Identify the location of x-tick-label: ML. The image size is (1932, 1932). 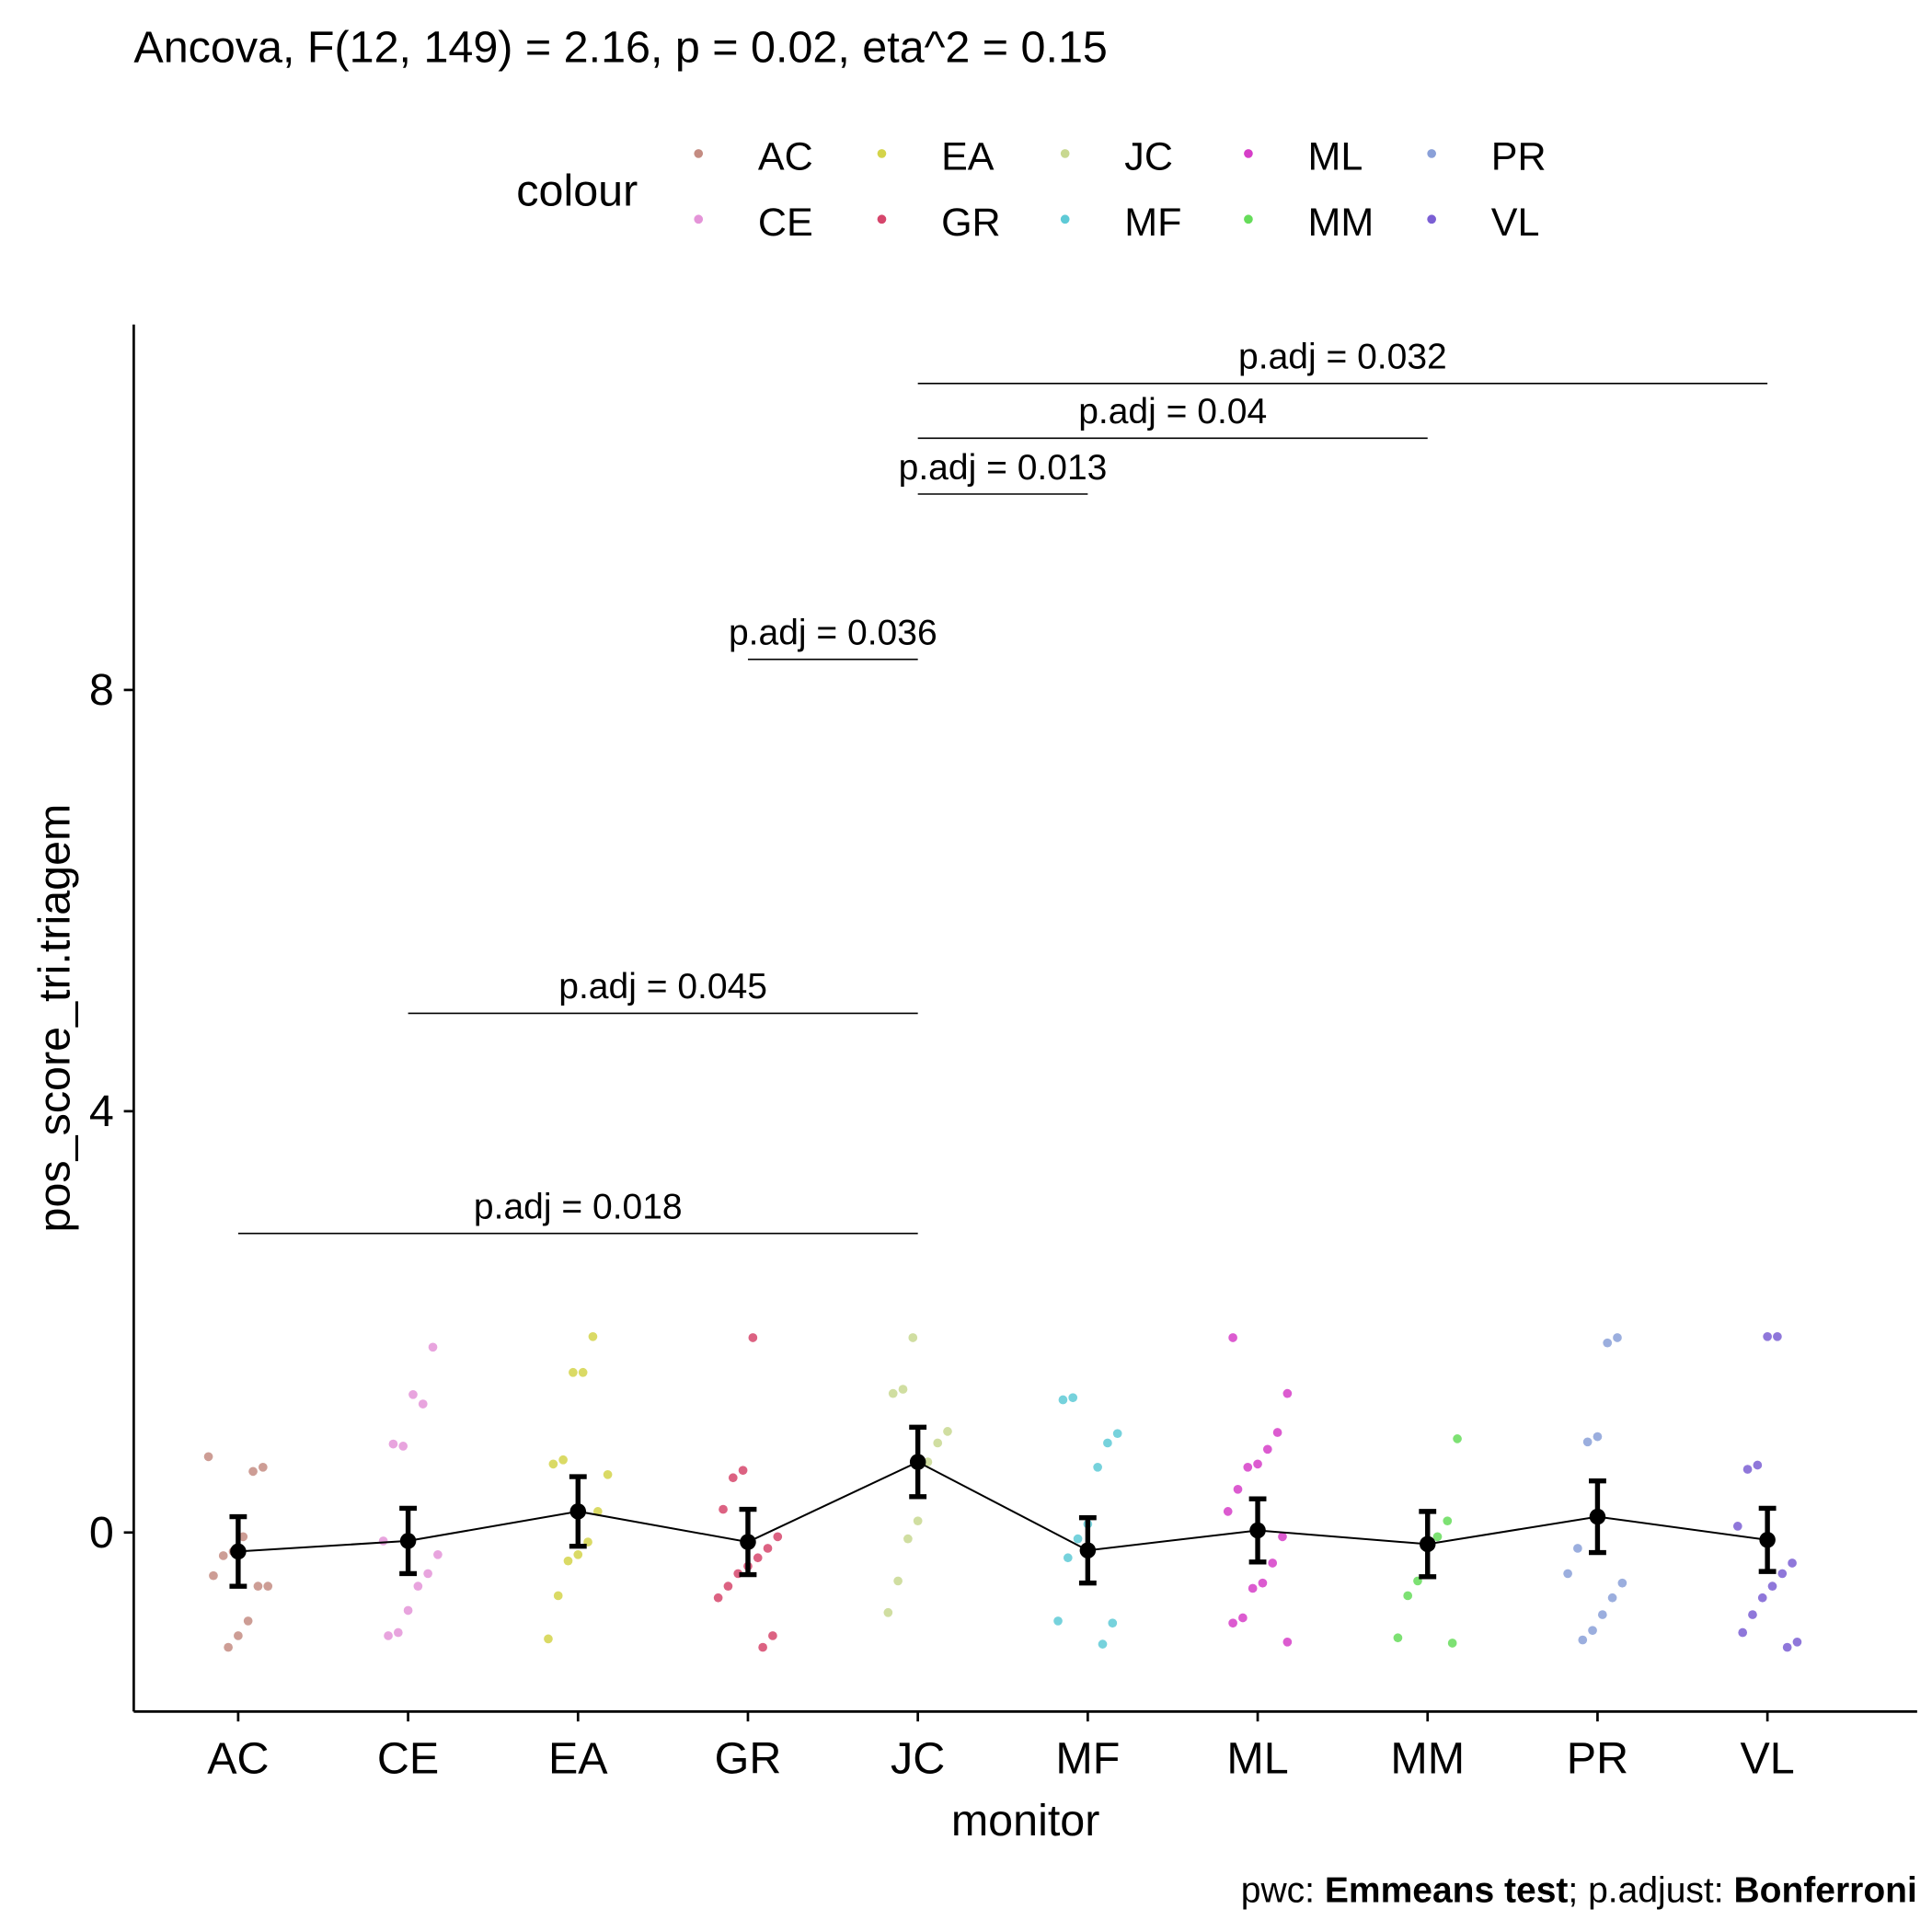
(1257, 1759).